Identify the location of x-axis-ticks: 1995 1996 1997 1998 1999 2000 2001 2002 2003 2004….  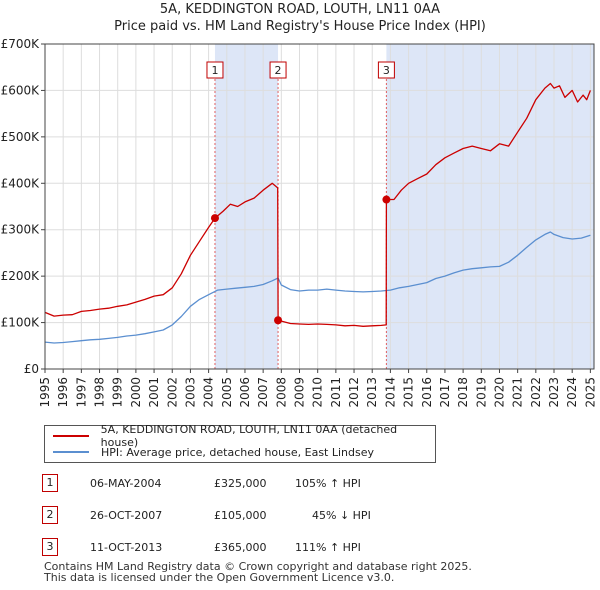
(317, 388).